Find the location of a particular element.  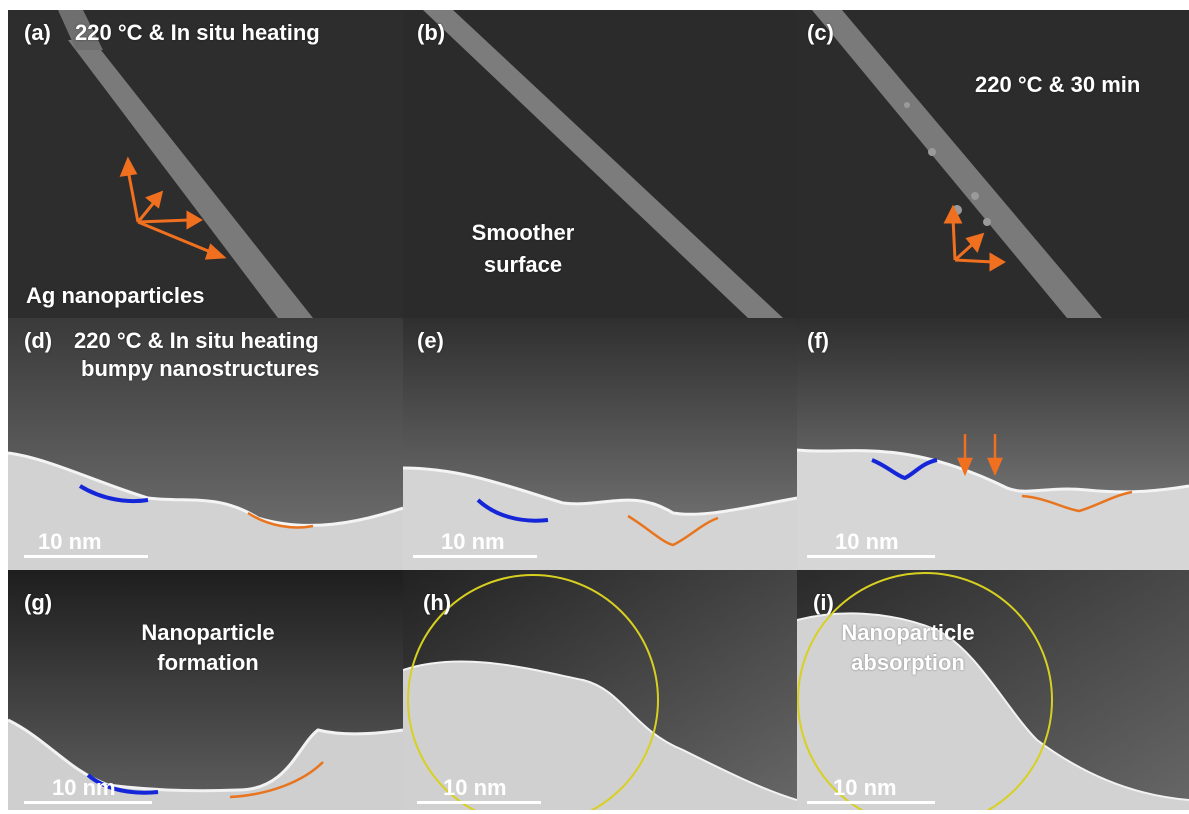

panel-g: (g) Nanoparticle formation 10 nm is located at coordinates (205, 690).